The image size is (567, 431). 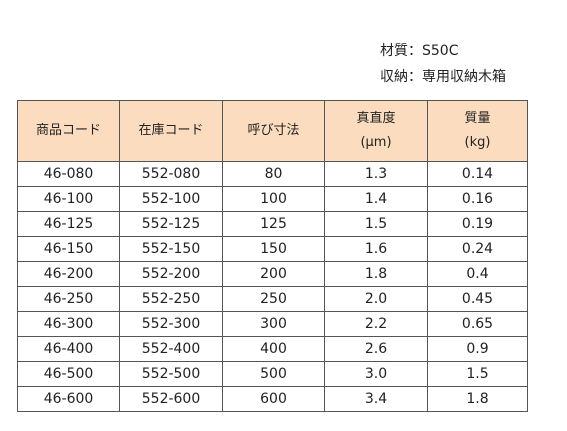 I want to click on cell-stock-code: 552-400, so click(x=171, y=349).